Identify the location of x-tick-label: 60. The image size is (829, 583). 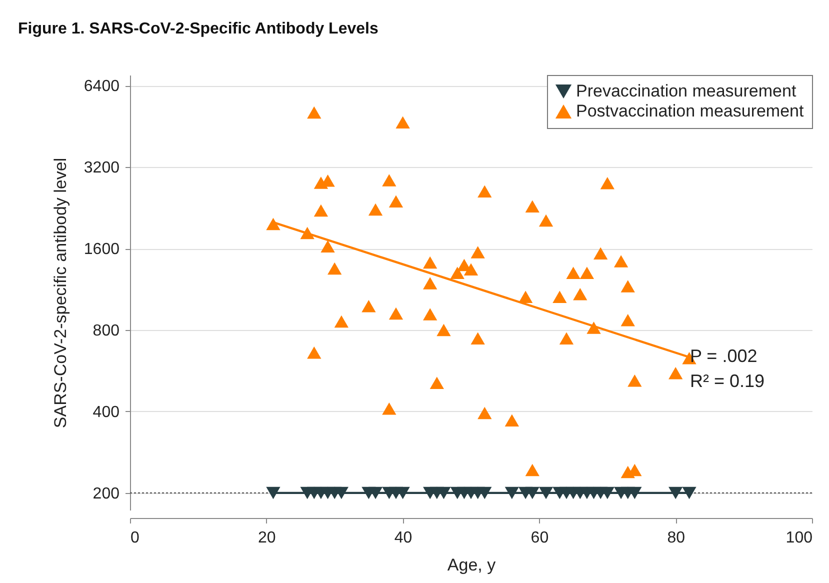
(539, 538).